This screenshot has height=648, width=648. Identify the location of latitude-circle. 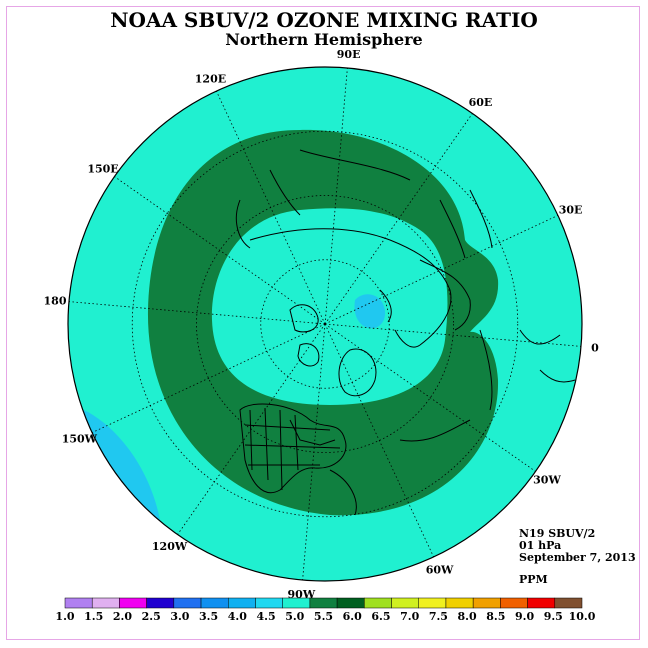
(325, 324).